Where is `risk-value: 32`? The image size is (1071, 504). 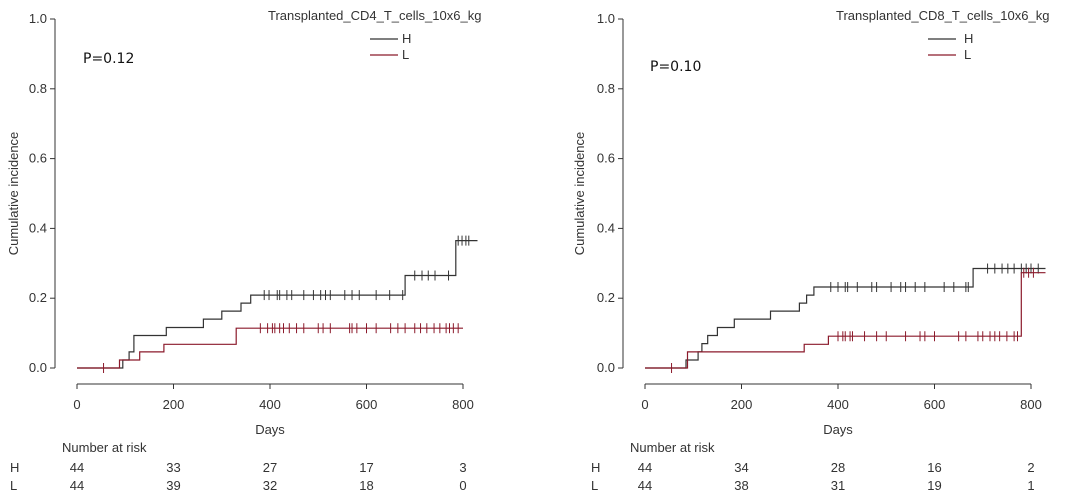 risk-value: 32 is located at coordinates (270, 485).